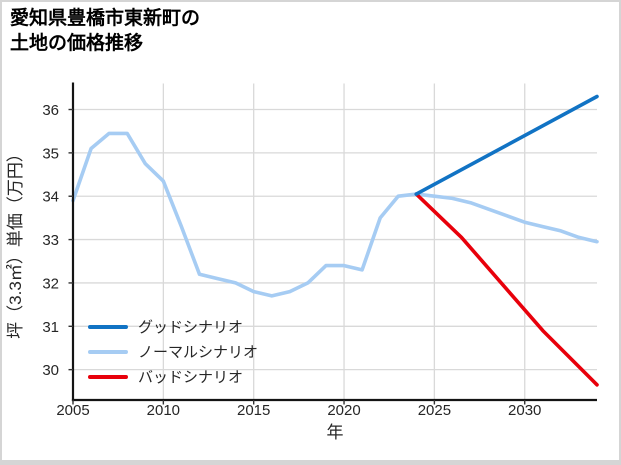  What do you see at coordinates (72, 410) in the screenshot?
I see `x-tick-label: 2005` at bounding box center [72, 410].